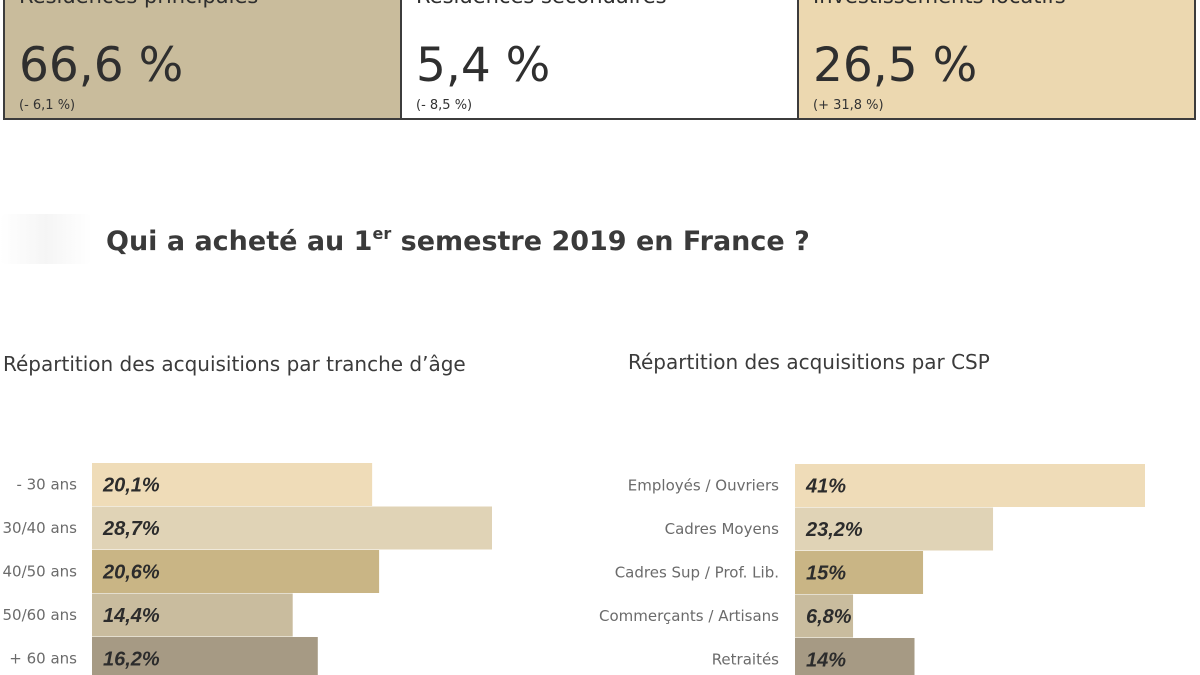 Image resolution: width=1200 pixels, height=675 pixels. Describe the element at coordinates (895, 65) in the screenshot. I see `stat-value: 26,5 %` at that location.